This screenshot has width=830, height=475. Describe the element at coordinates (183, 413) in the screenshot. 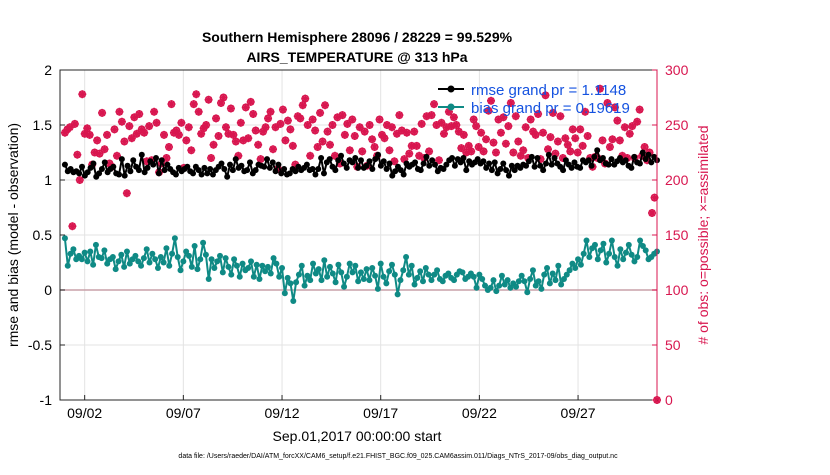

I see `x-tick-label: 09/07` at that location.